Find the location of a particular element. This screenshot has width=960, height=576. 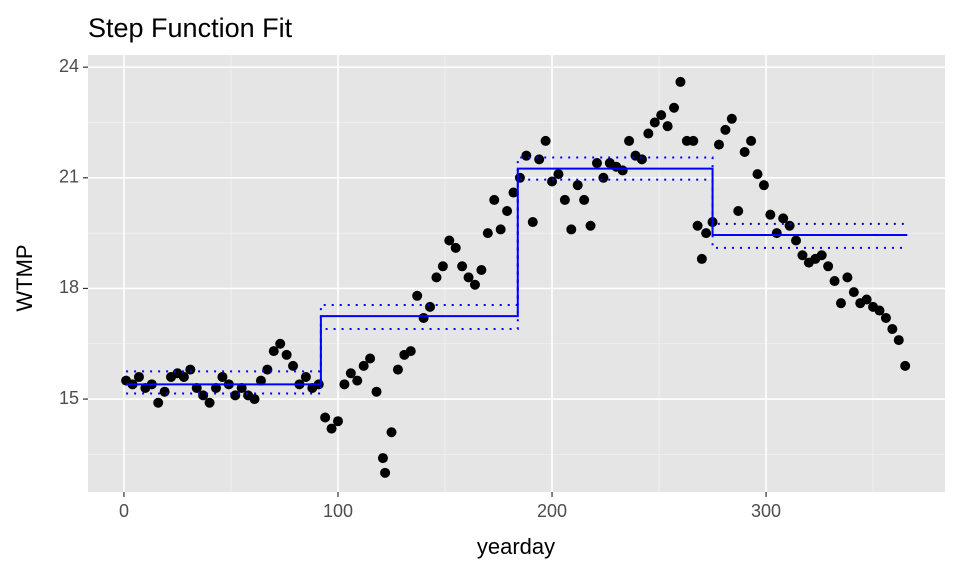

x-axis-label: yearday is located at coordinates (516, 546).